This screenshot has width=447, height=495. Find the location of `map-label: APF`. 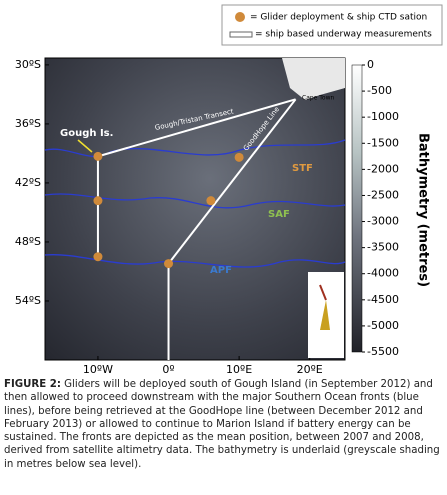

map-label: APF is located at coordinates (221, 270).